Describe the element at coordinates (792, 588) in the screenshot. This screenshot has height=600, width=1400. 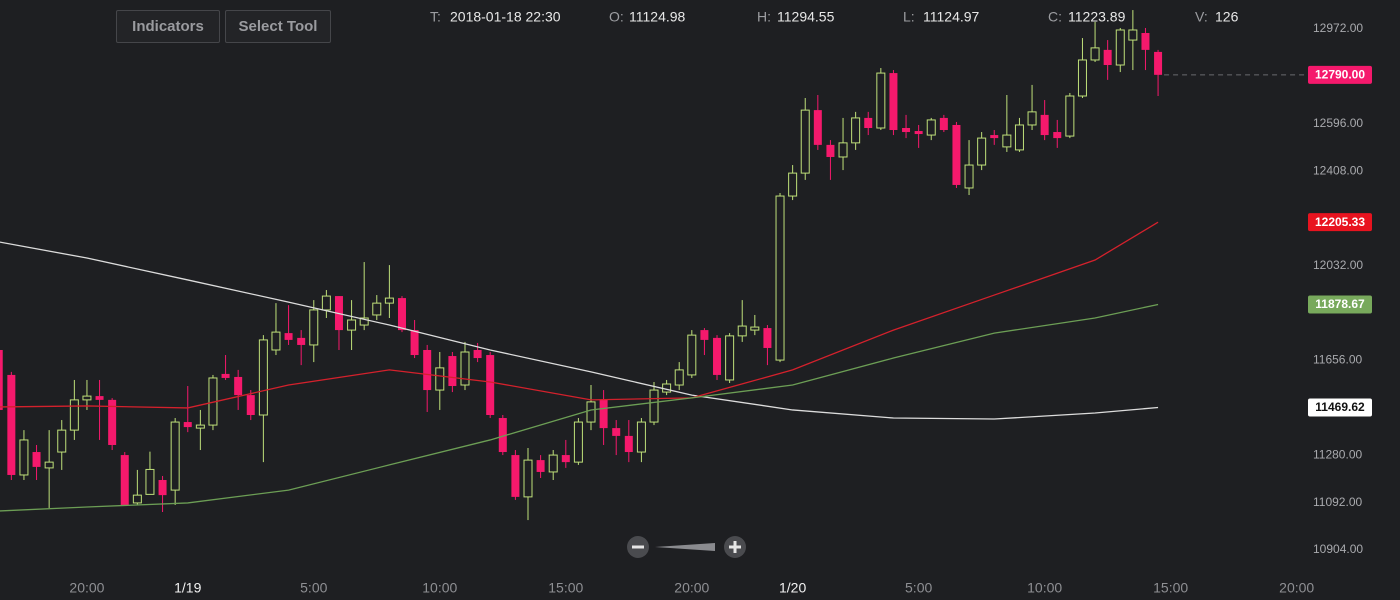
I see `x-tick-label: 1/20` at that location.